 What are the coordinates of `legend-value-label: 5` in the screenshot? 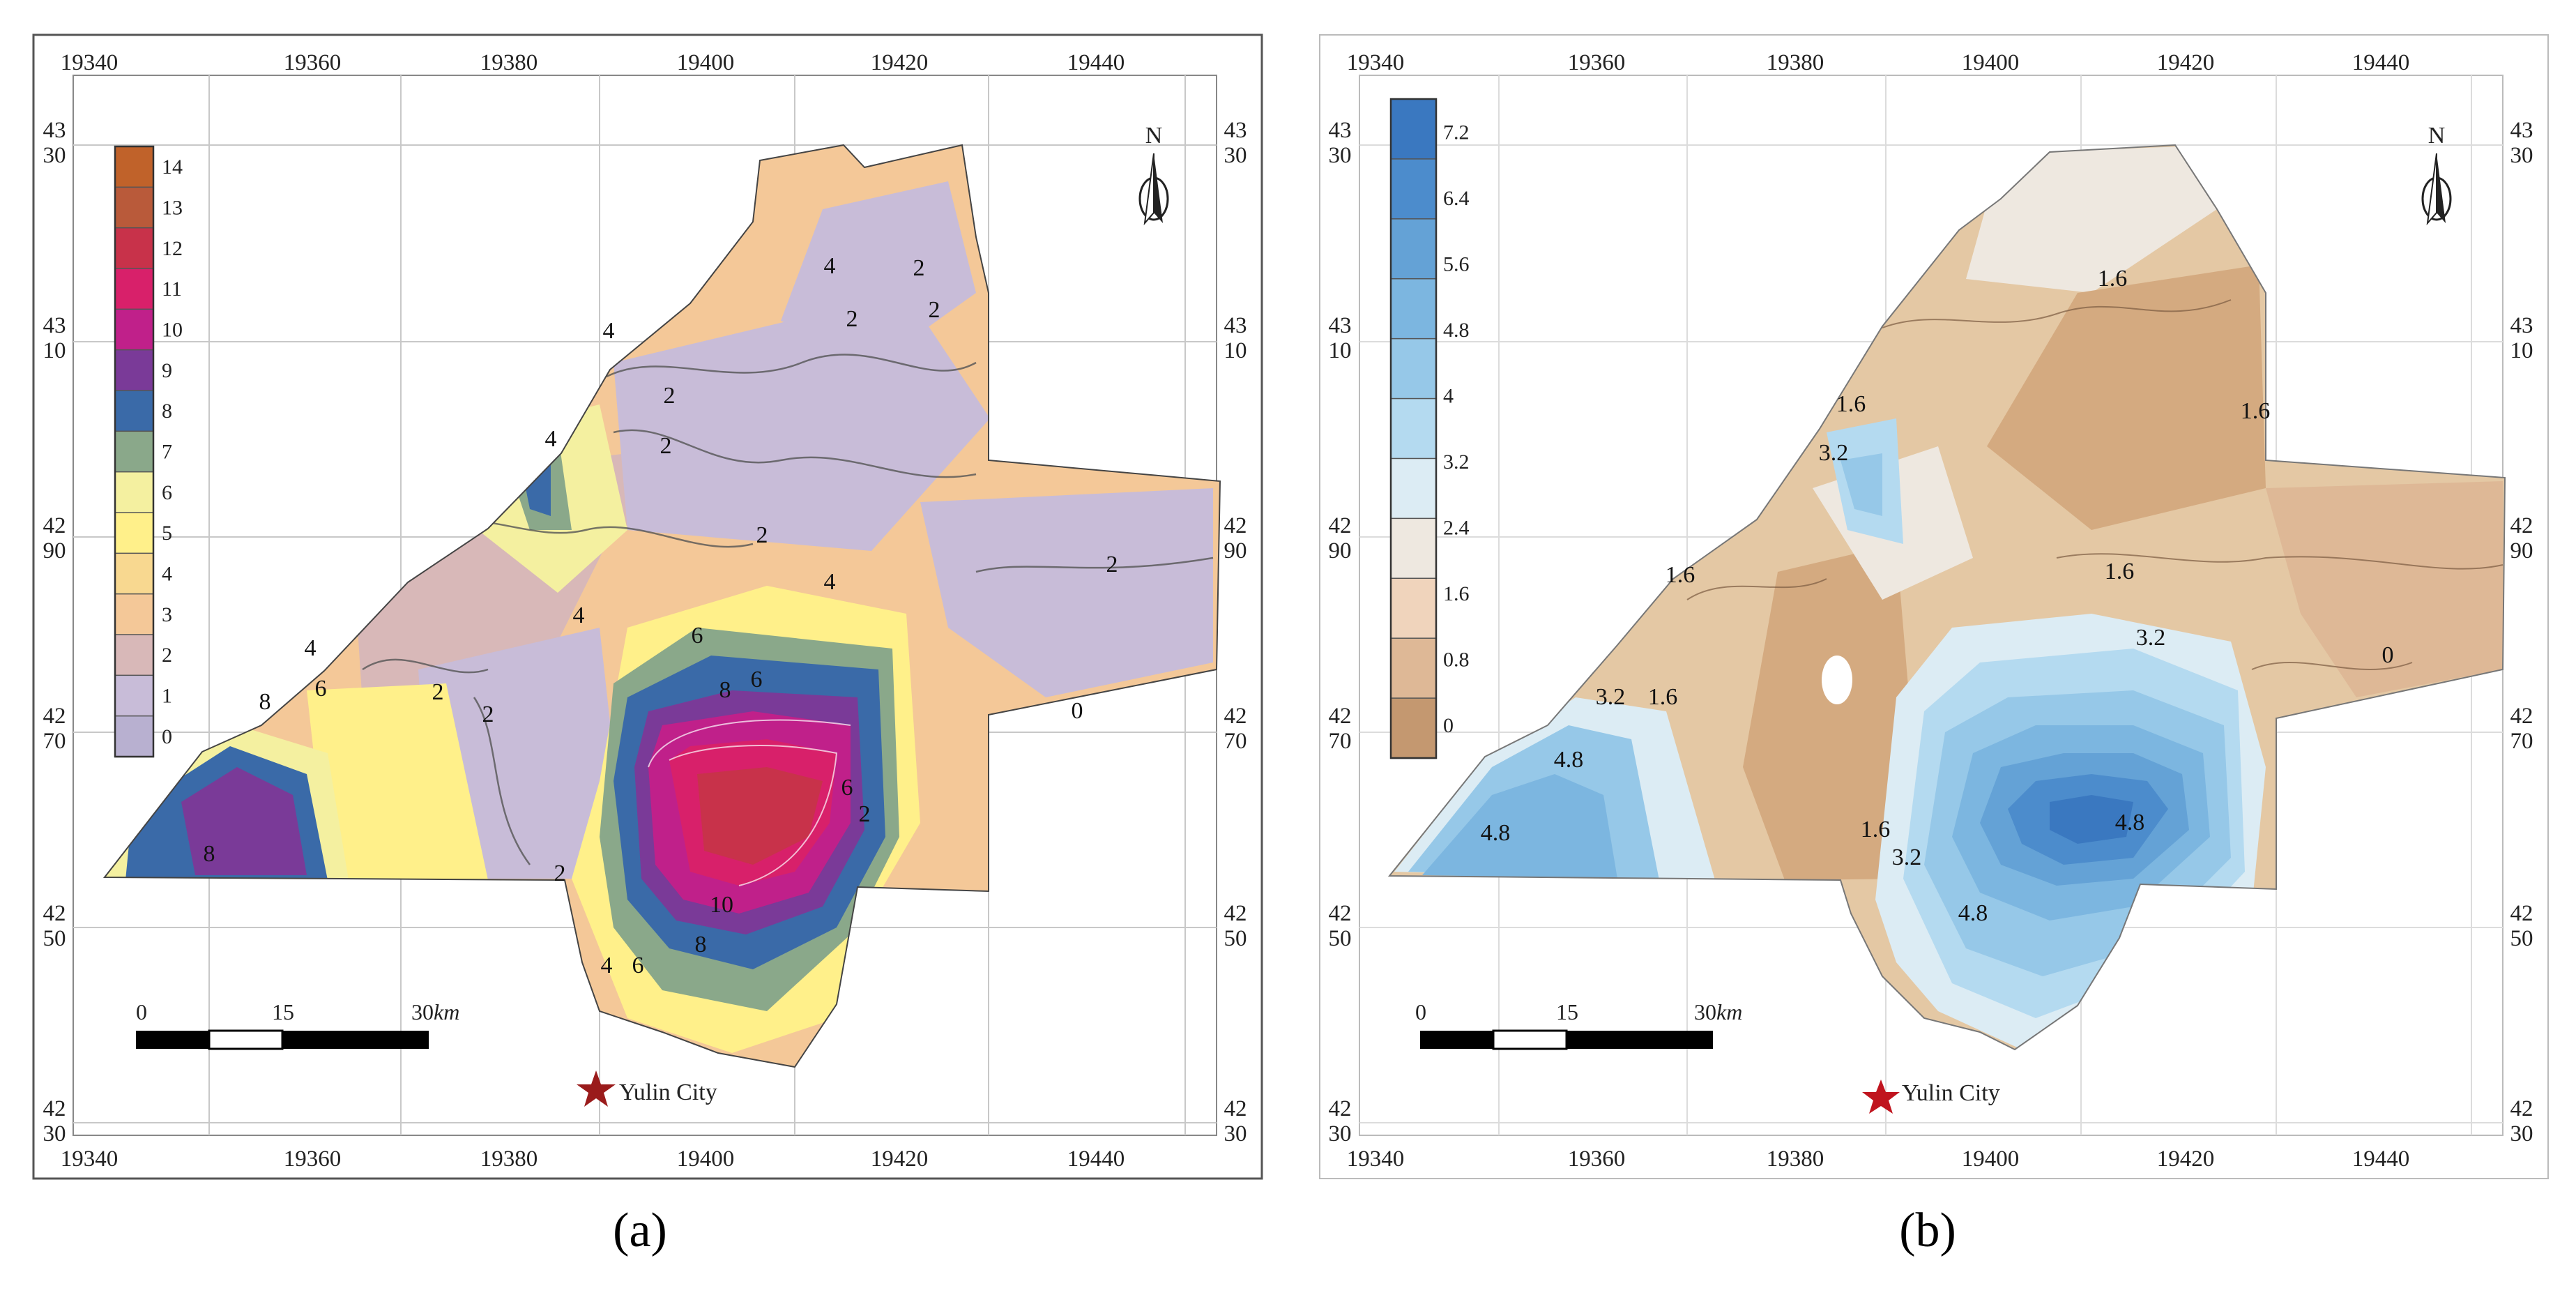 It's located at (167, 533).